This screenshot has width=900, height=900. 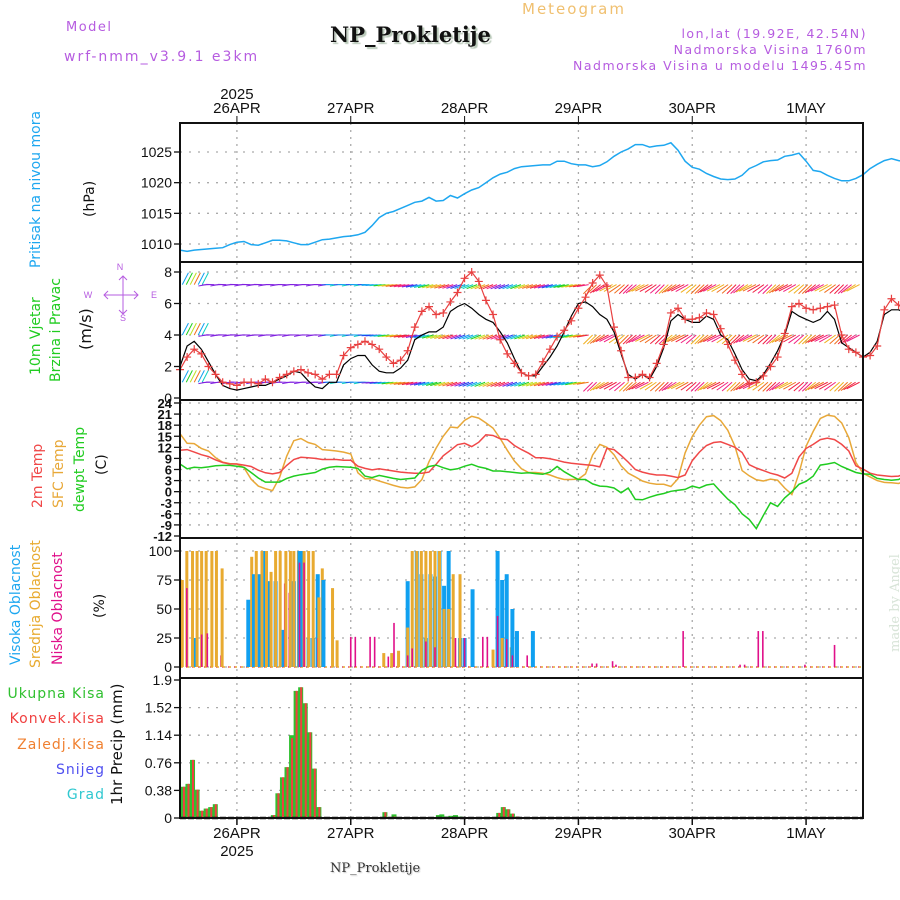 What do you see at coordinates (539, 455) in the screenshot?
I see `sfc-temp-line` at bounding box center [539, 455].